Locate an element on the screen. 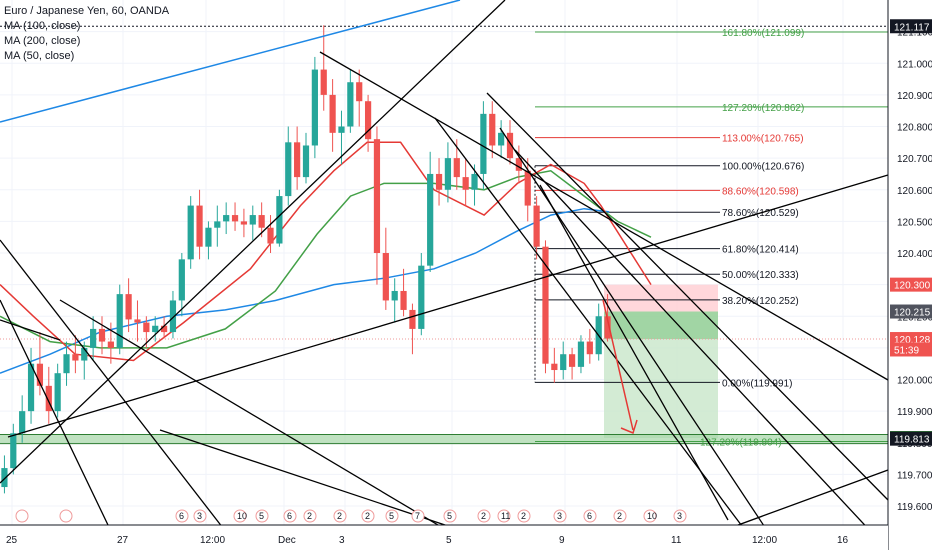 Image resolution: width=932 pixels, height=555 pixels. fib-level-label: 0.00%(119.991) is located at coordinates (757, 383).